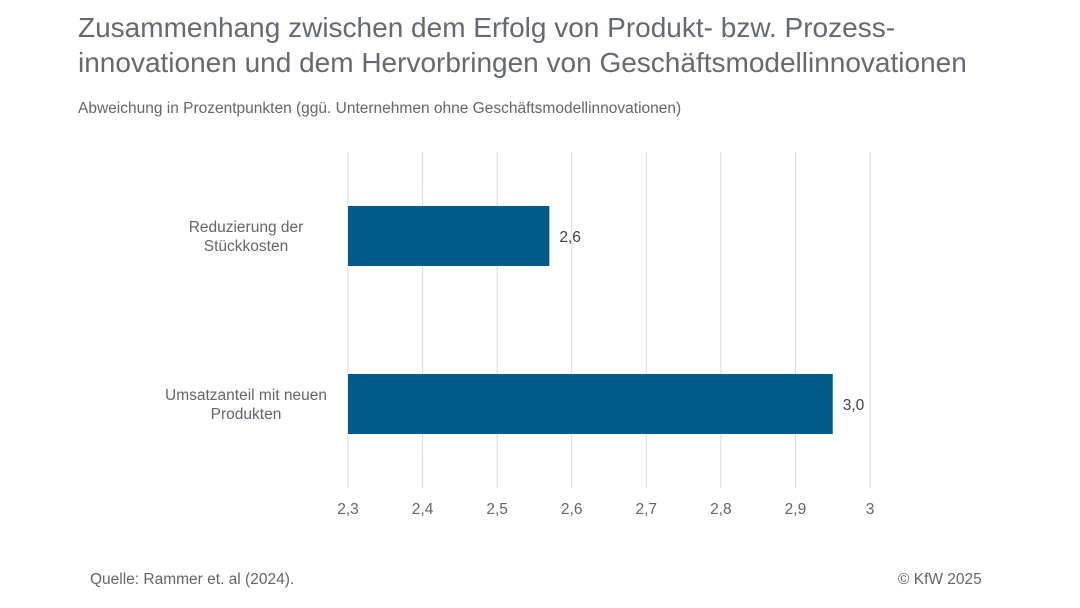 The image size is (1080, 608). Describe the element at coordinates (796, 509) in the screenshot. I see `x-tick-label-6: 2,9` at that location.